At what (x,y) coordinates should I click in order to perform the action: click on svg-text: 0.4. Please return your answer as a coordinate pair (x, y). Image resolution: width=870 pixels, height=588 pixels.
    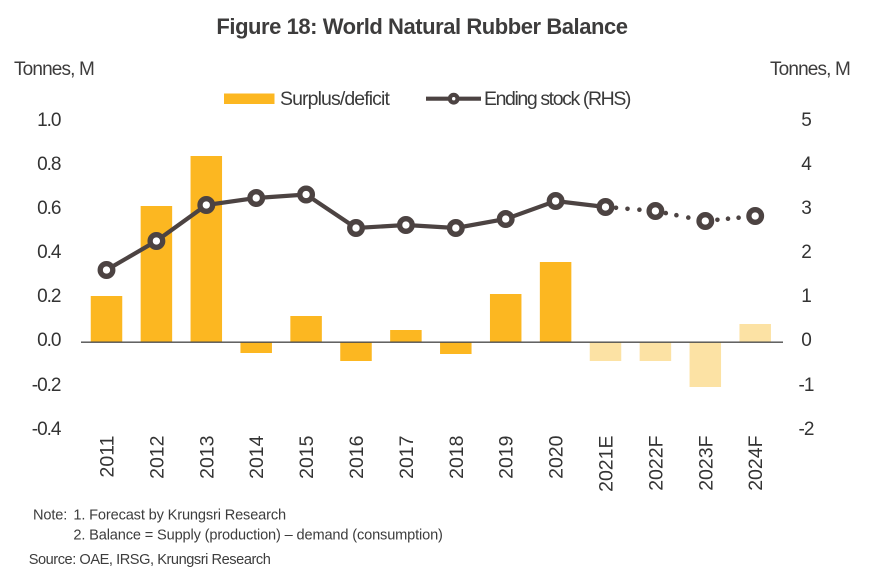
    Looking at the image, I should click on (49, 252).